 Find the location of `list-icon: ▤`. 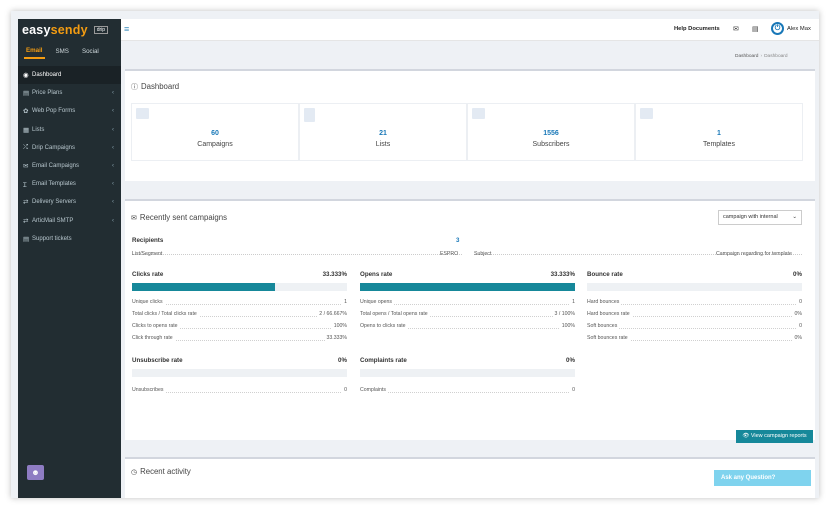

list-icon: ▤ is located at coordinates (755, 29).